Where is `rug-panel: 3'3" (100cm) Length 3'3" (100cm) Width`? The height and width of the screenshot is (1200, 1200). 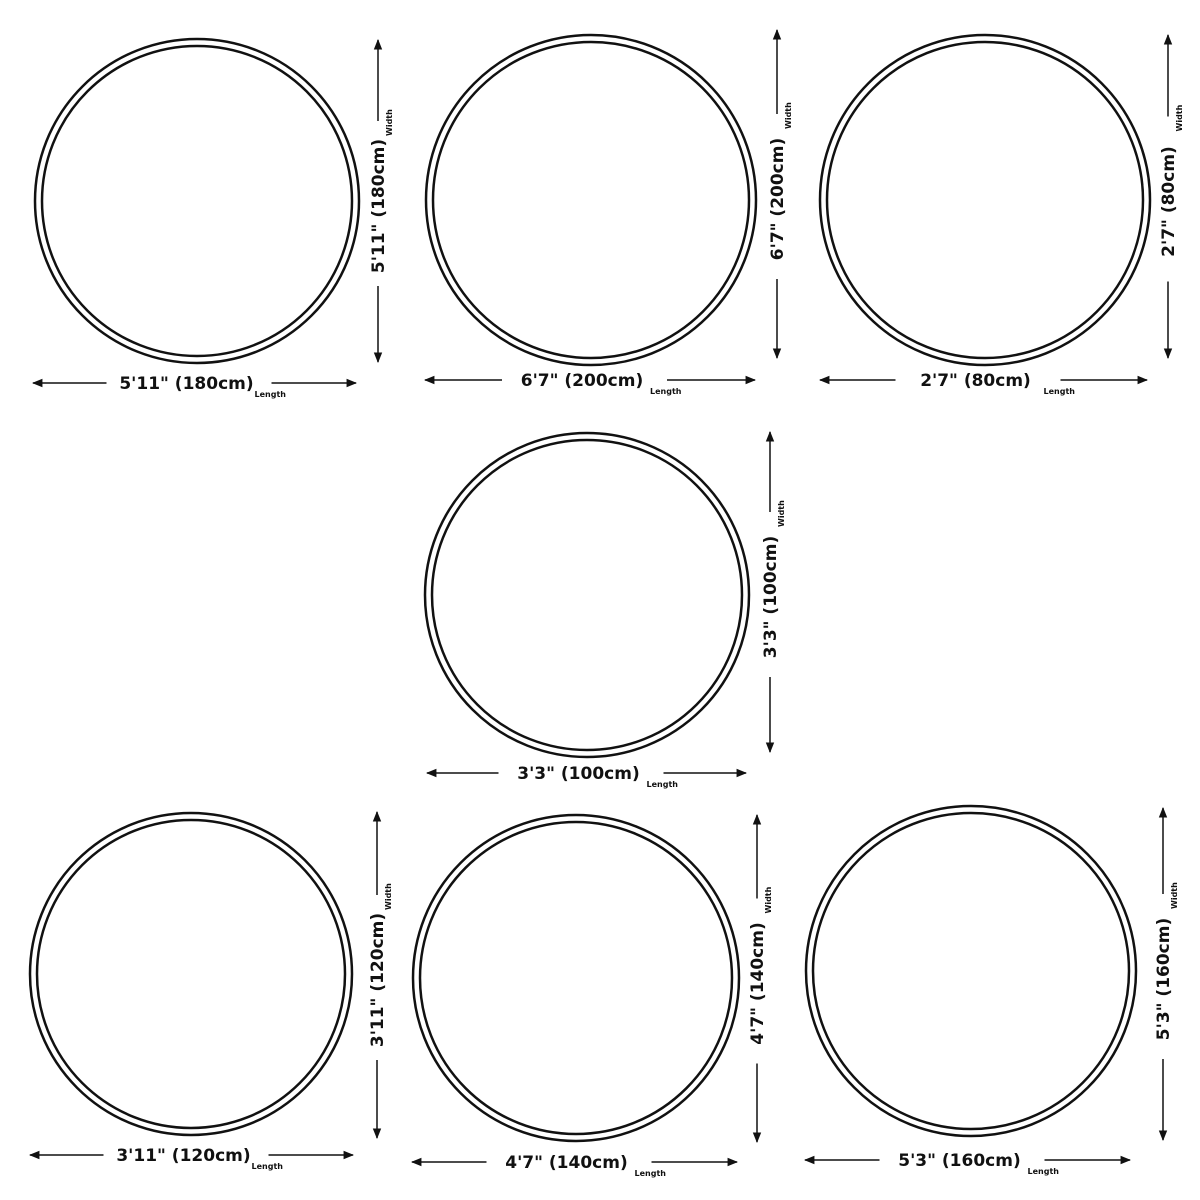
rug-panel: 3'3" (100cm) Length 3'3" (100cm) Width is located at coordinates (604, 609).